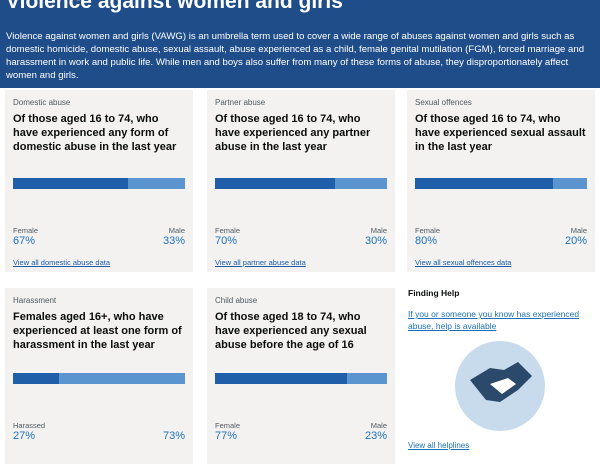 This screenshot has height=464, width=600. What do you see at coordinates (226, 436) in the screenshot?
I see `value-label: 77%` at bounding box center [226, 436].